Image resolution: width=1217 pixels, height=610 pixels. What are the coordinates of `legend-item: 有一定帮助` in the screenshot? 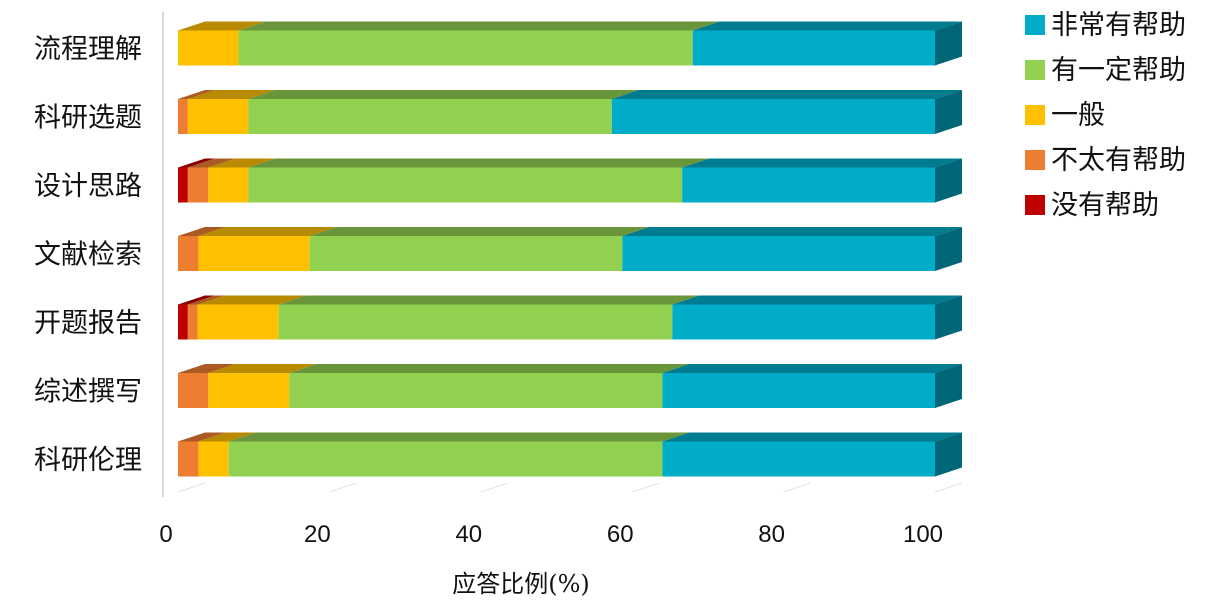 It's located at (1105, 70).